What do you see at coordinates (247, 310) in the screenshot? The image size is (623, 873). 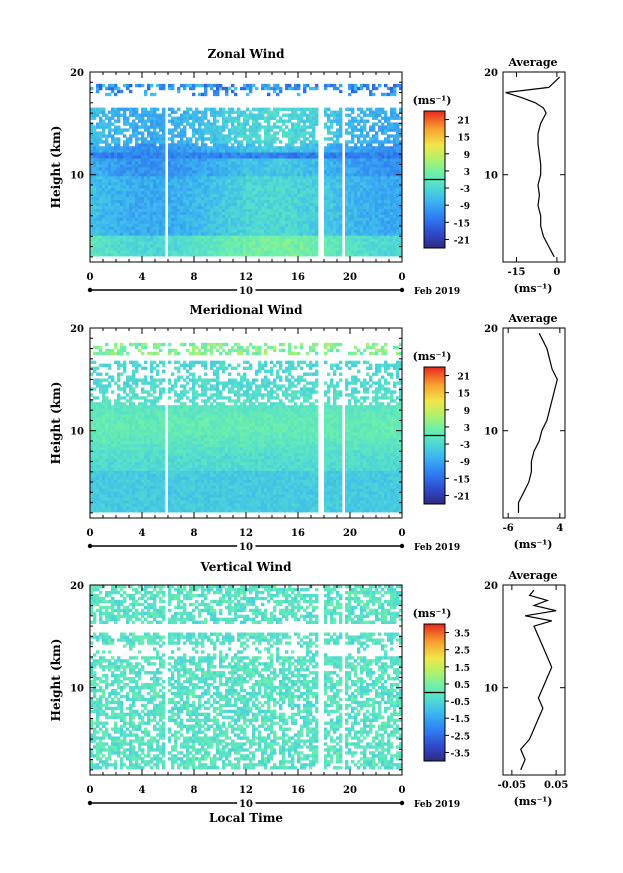 I see `panel-title: Meridional Wind` at bounding box center [247, 310].